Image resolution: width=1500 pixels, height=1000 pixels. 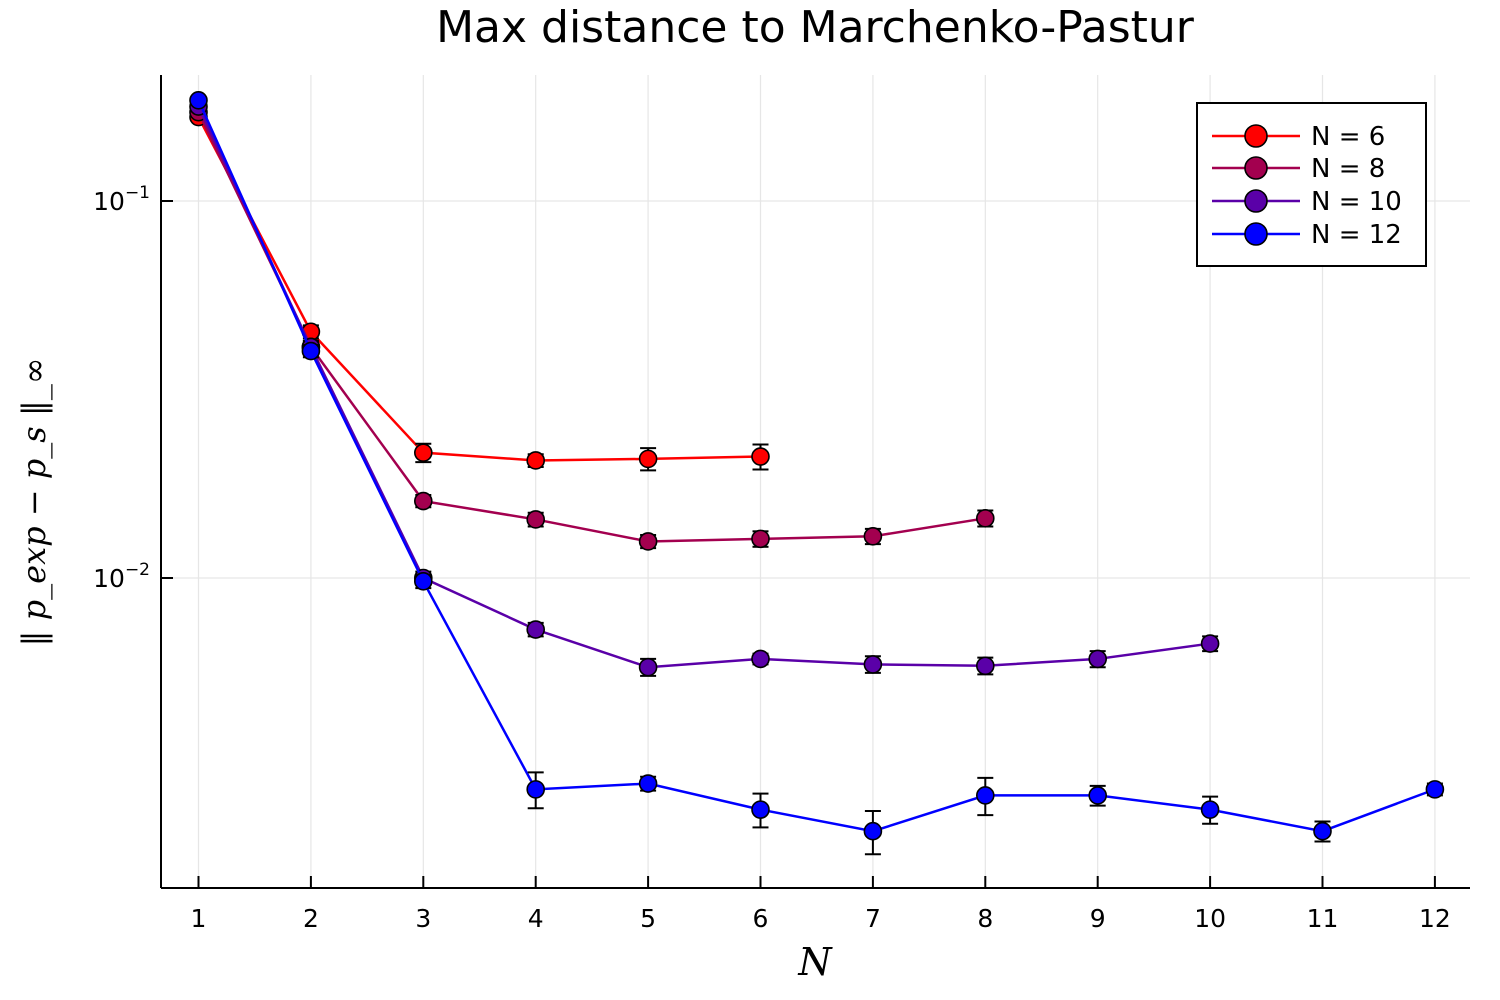 What do you see at coordinates (121, 199) in the screenshot?
I see `y-tick-label: 10⁻¹` at bounding box center [121, 199].